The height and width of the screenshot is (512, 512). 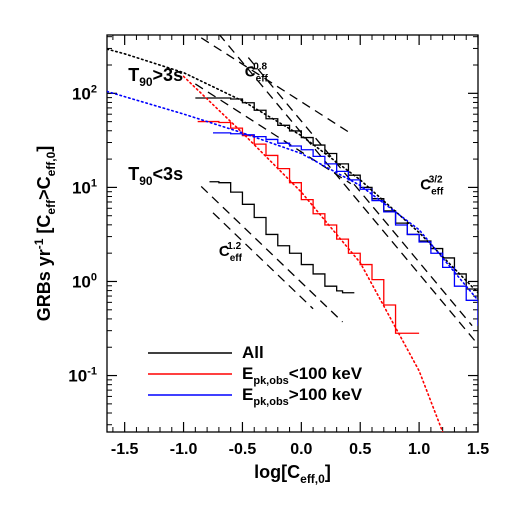 What do you see at coordinates (432, 185) in the screenshot?
I see `slope-label: Ceff-3/2` at bounding box center [432, 185].